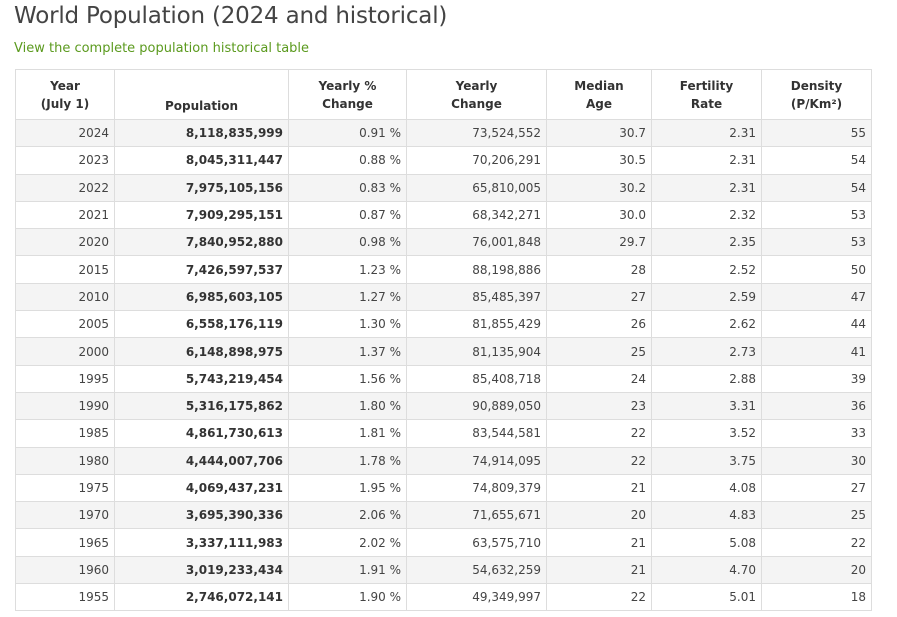 This screenshot has height=617, width=897. What do you see at coordinates (347, 542) in the screenshot?
I see `cell-yearly-pct: 2.02 %` at bounding box center [347, 542].